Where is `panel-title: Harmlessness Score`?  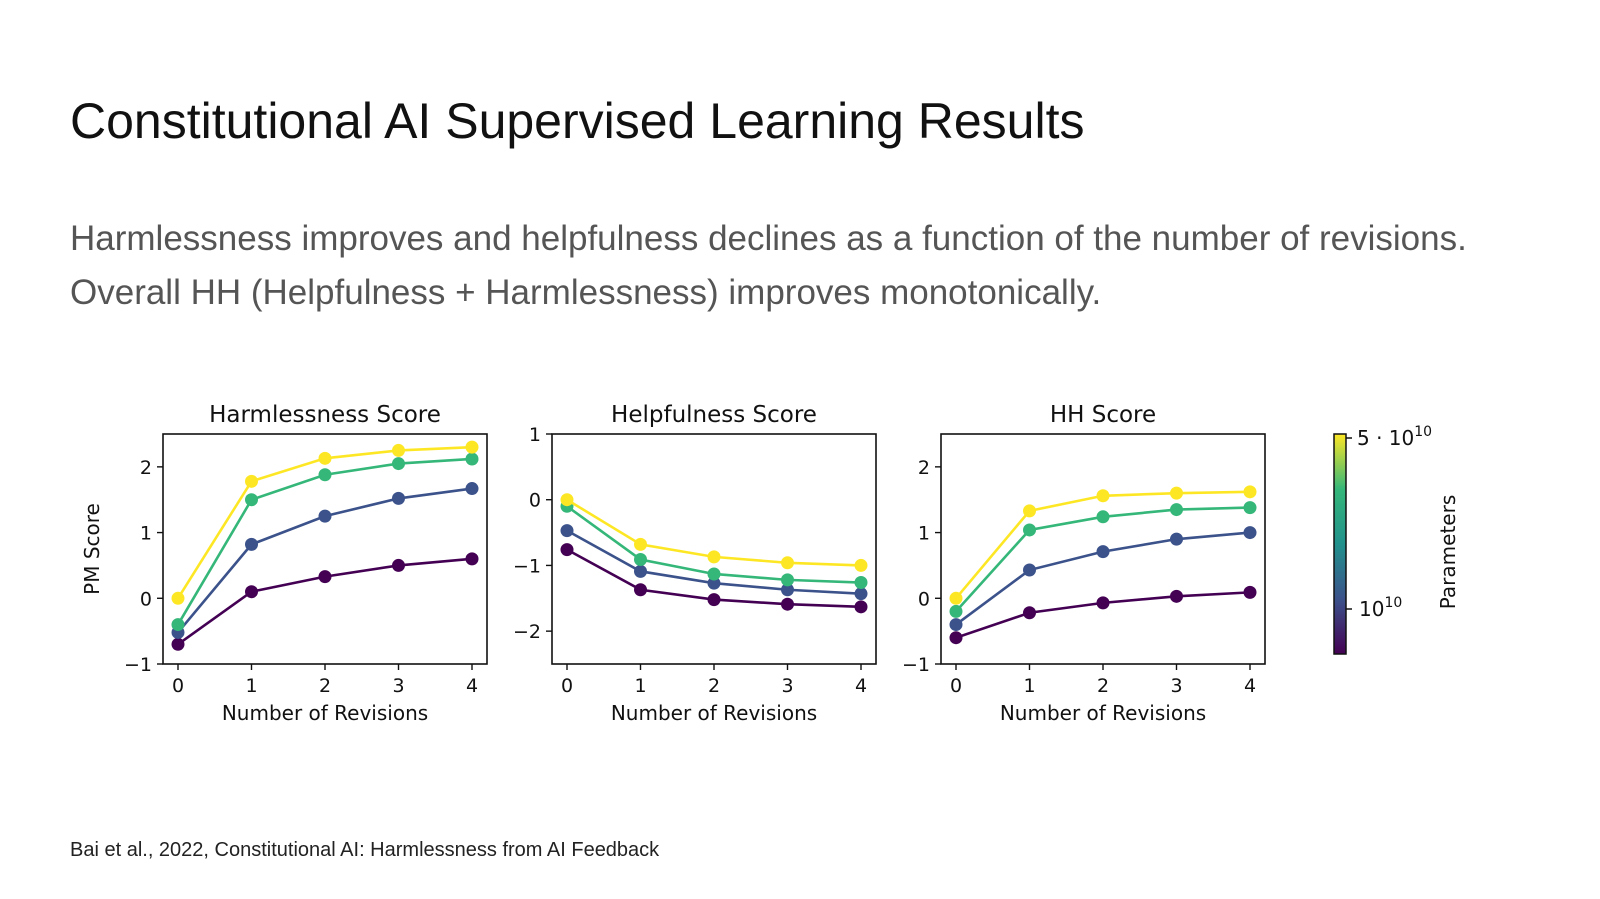
panel-title: Harmlessness Score is located at coordinates (325, 415).